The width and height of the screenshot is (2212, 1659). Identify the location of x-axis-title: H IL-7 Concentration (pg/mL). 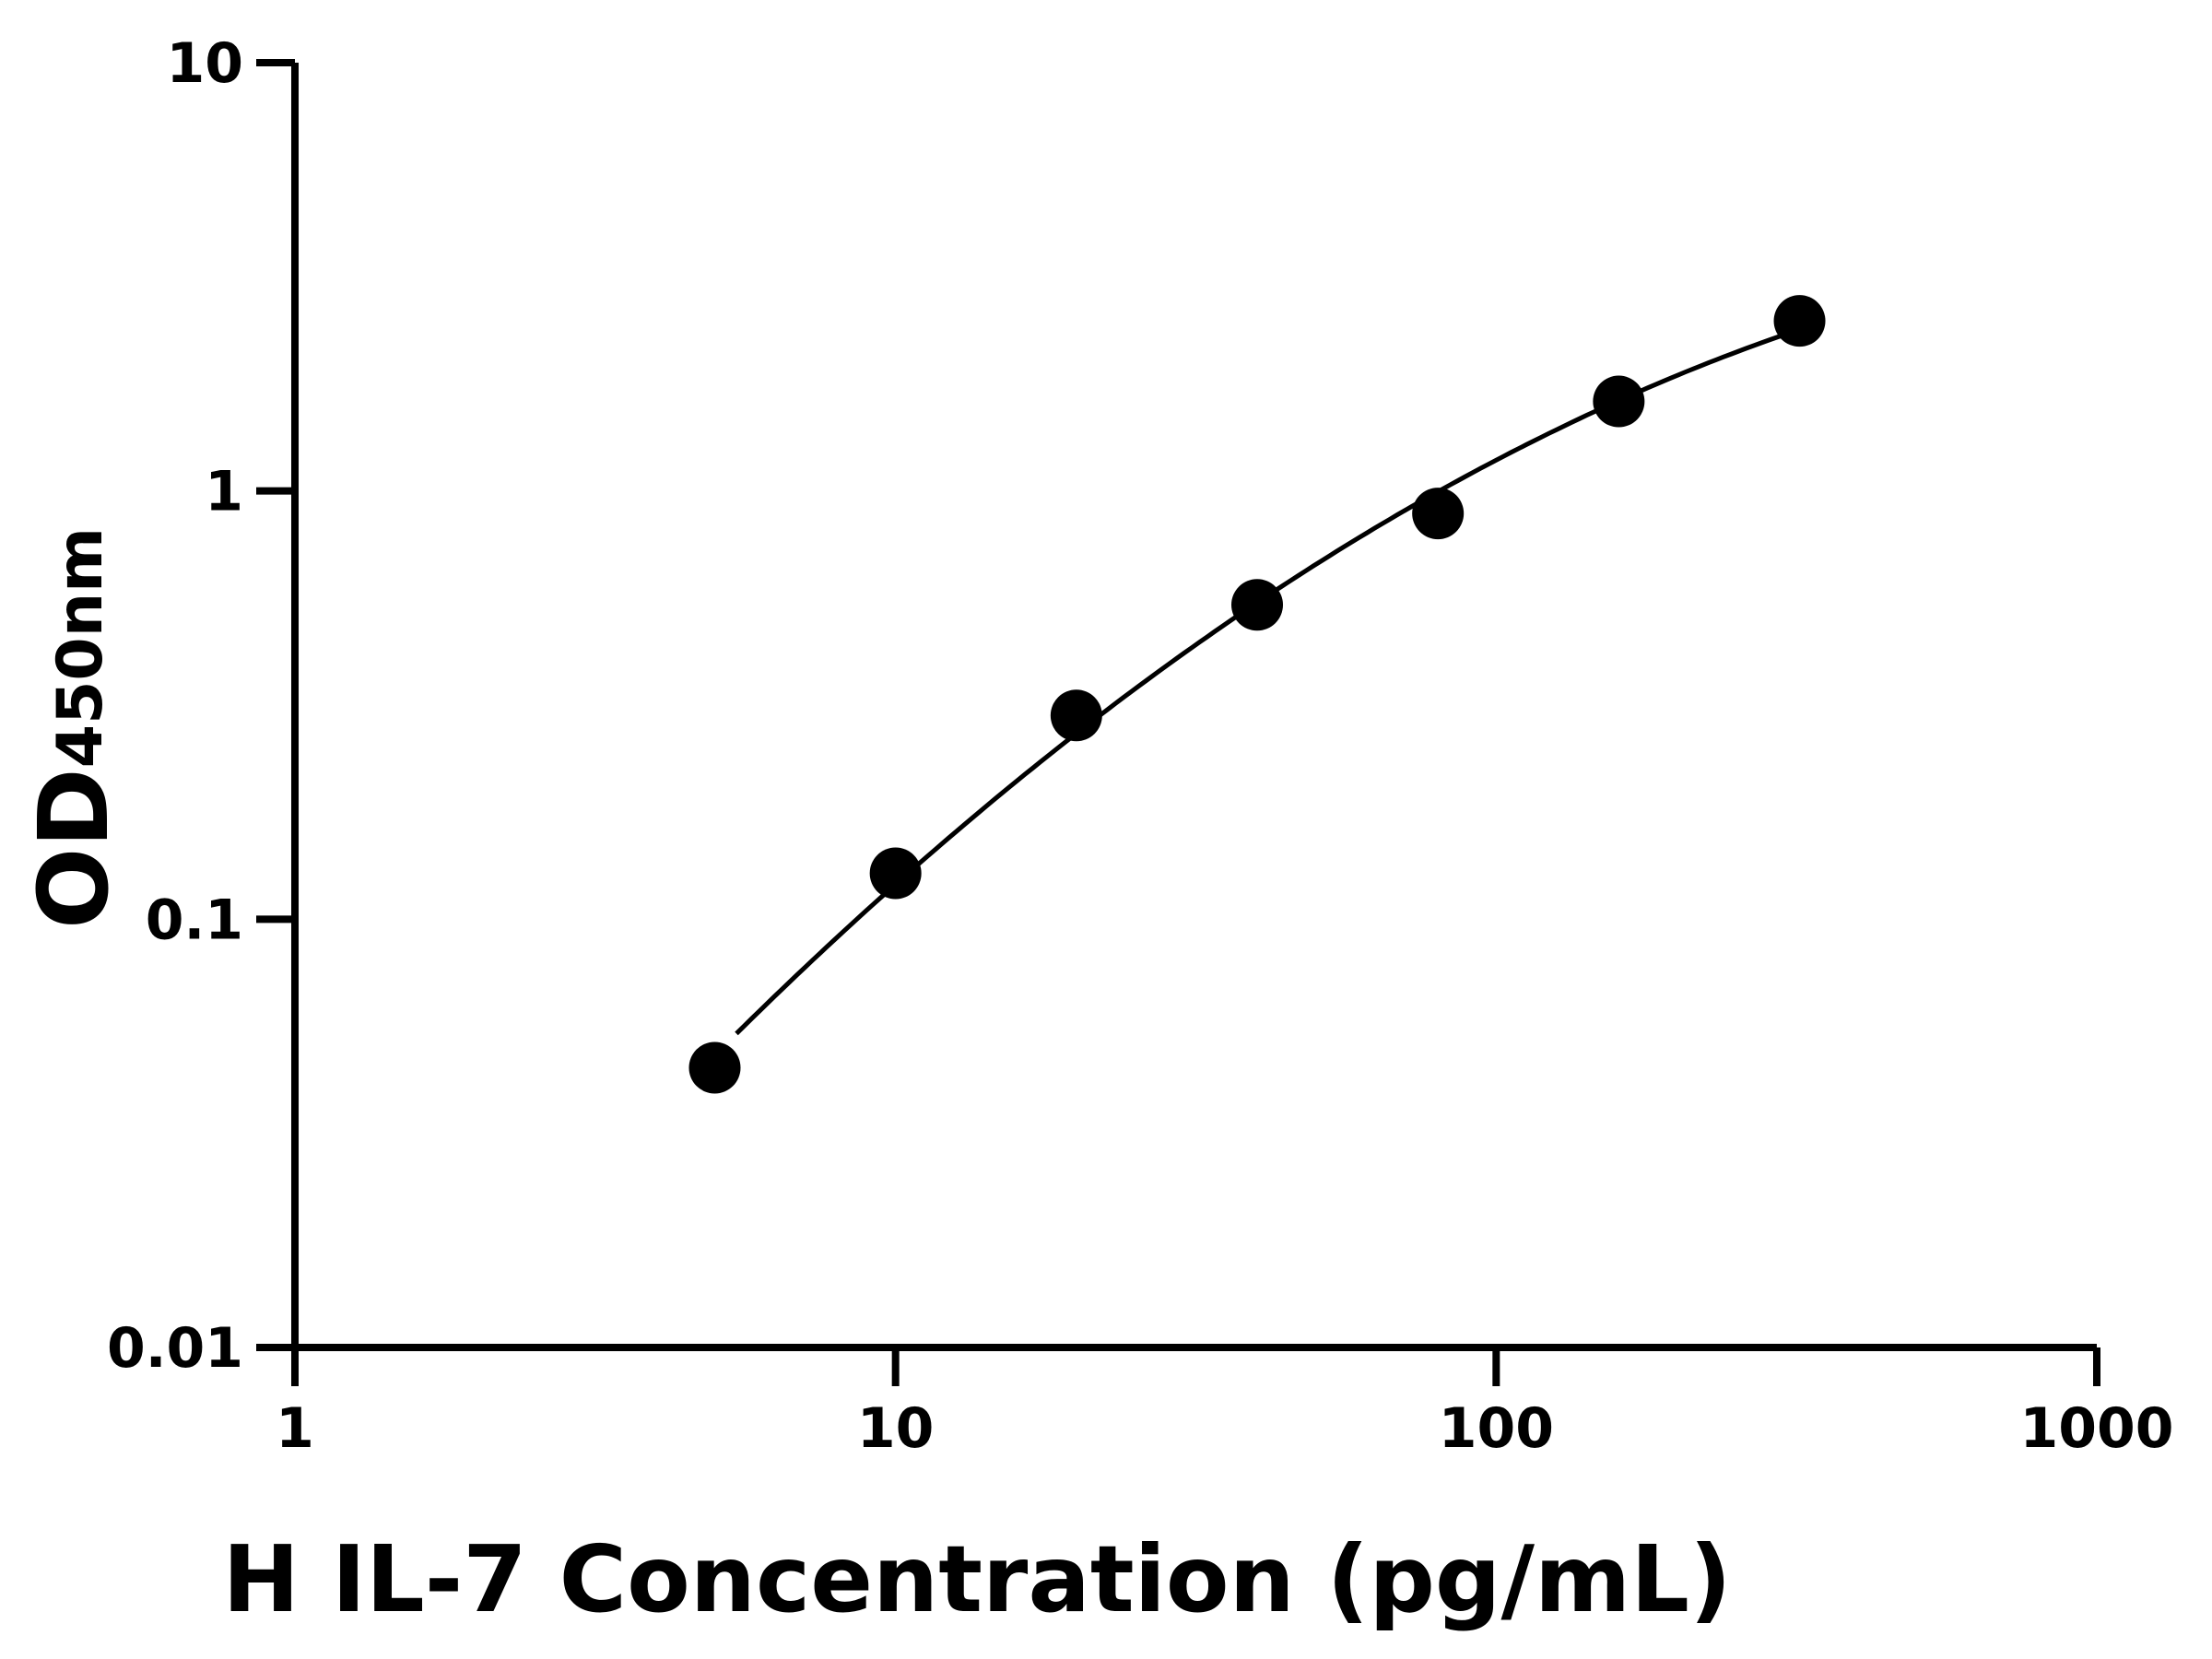
(976, 1579).